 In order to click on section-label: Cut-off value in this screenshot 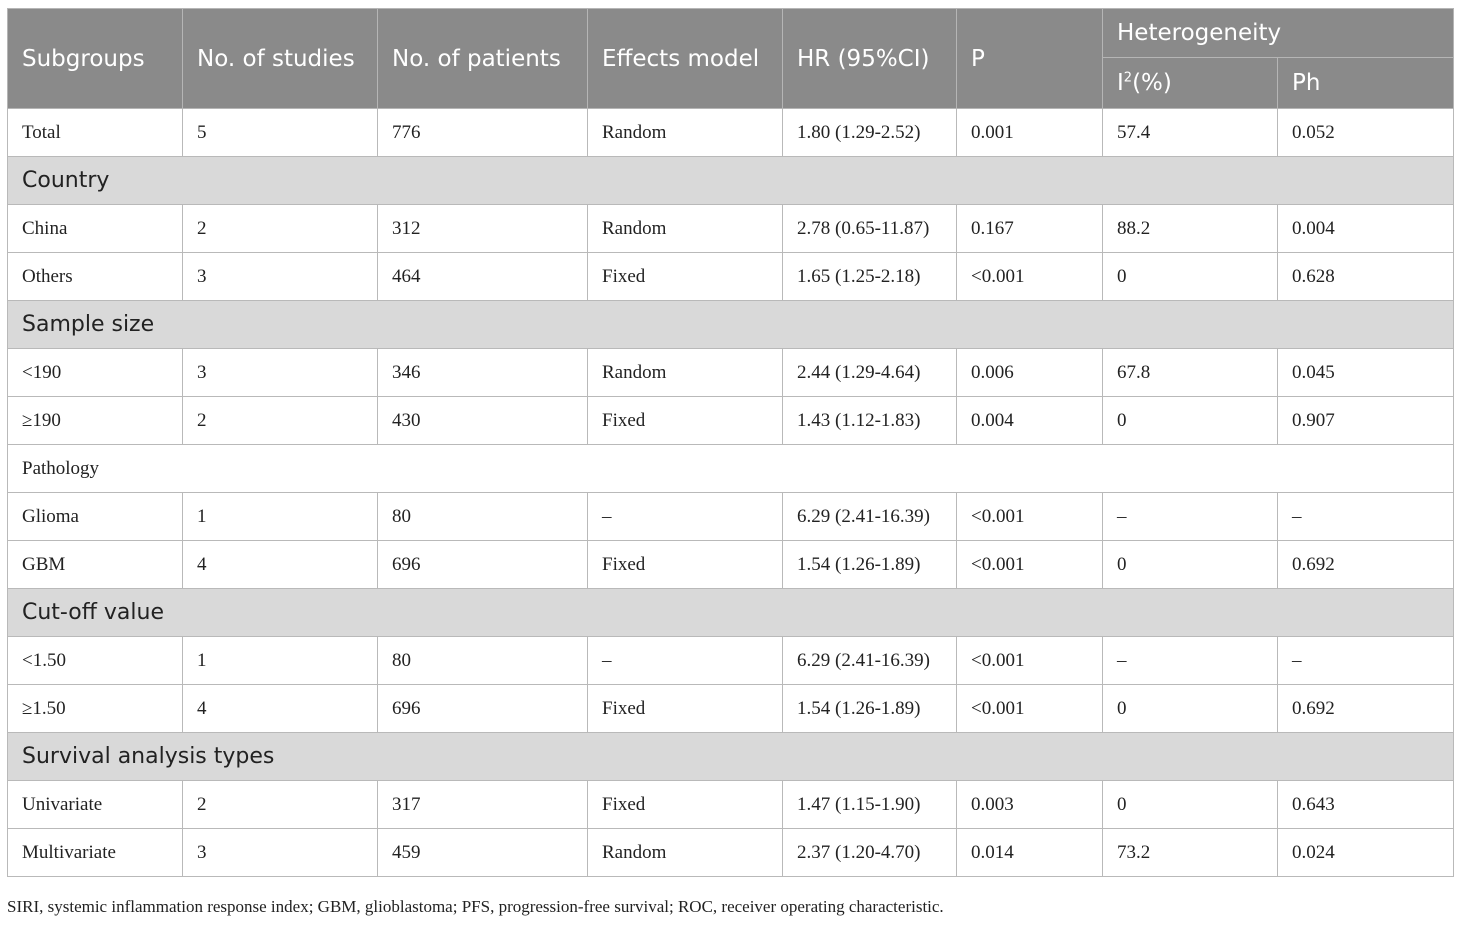, I will do `click(730, 612)`.